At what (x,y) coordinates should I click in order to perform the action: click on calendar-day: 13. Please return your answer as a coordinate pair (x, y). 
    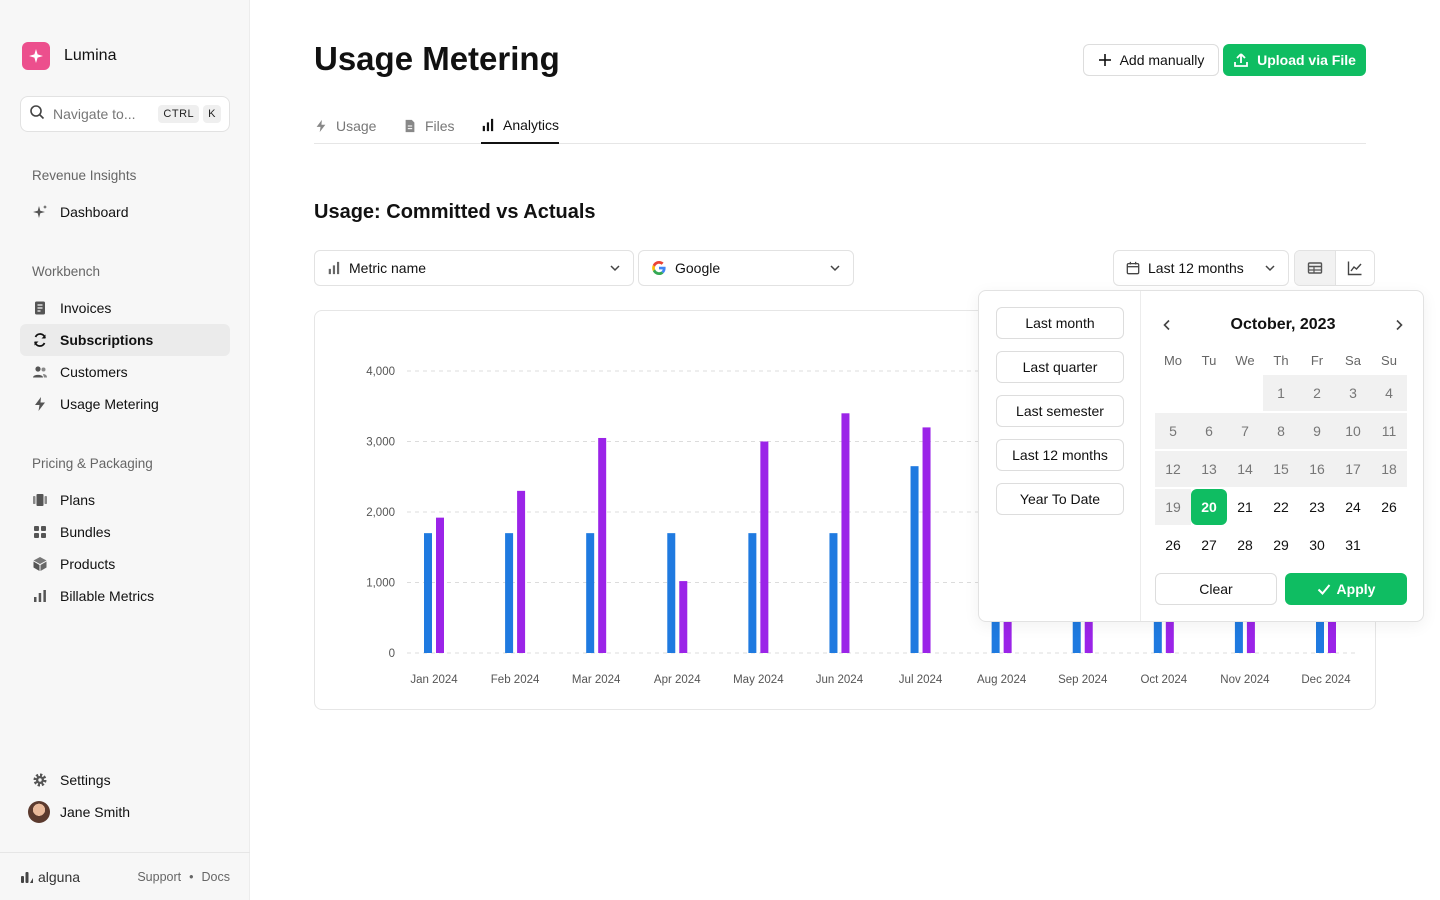
    Looking at the image, I should click on (1209, 469).